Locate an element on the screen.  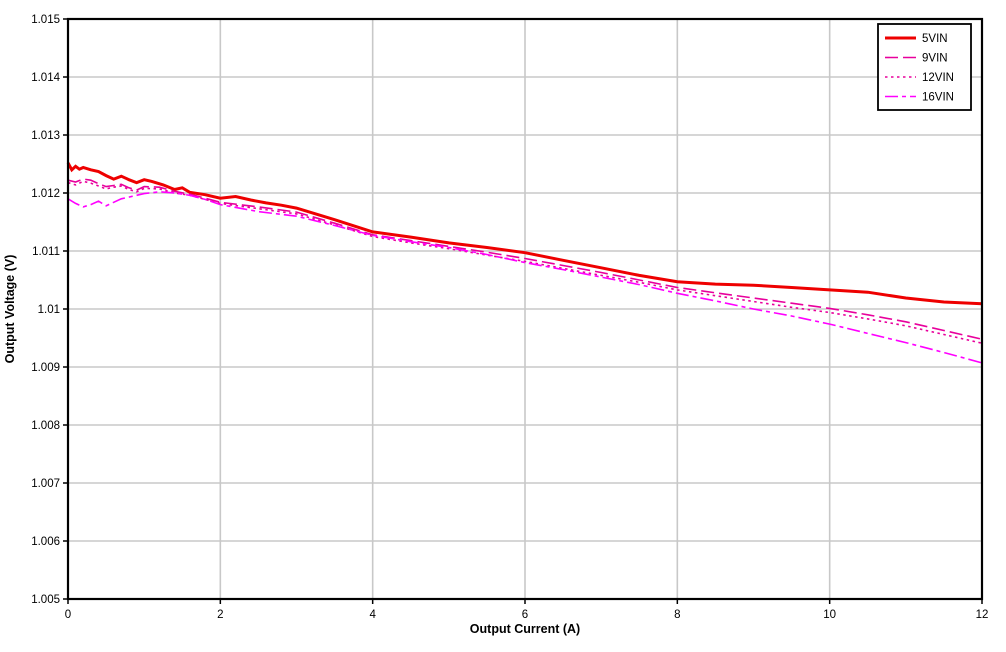
x-tick-label: 6 is located at coordinates (525, 615).